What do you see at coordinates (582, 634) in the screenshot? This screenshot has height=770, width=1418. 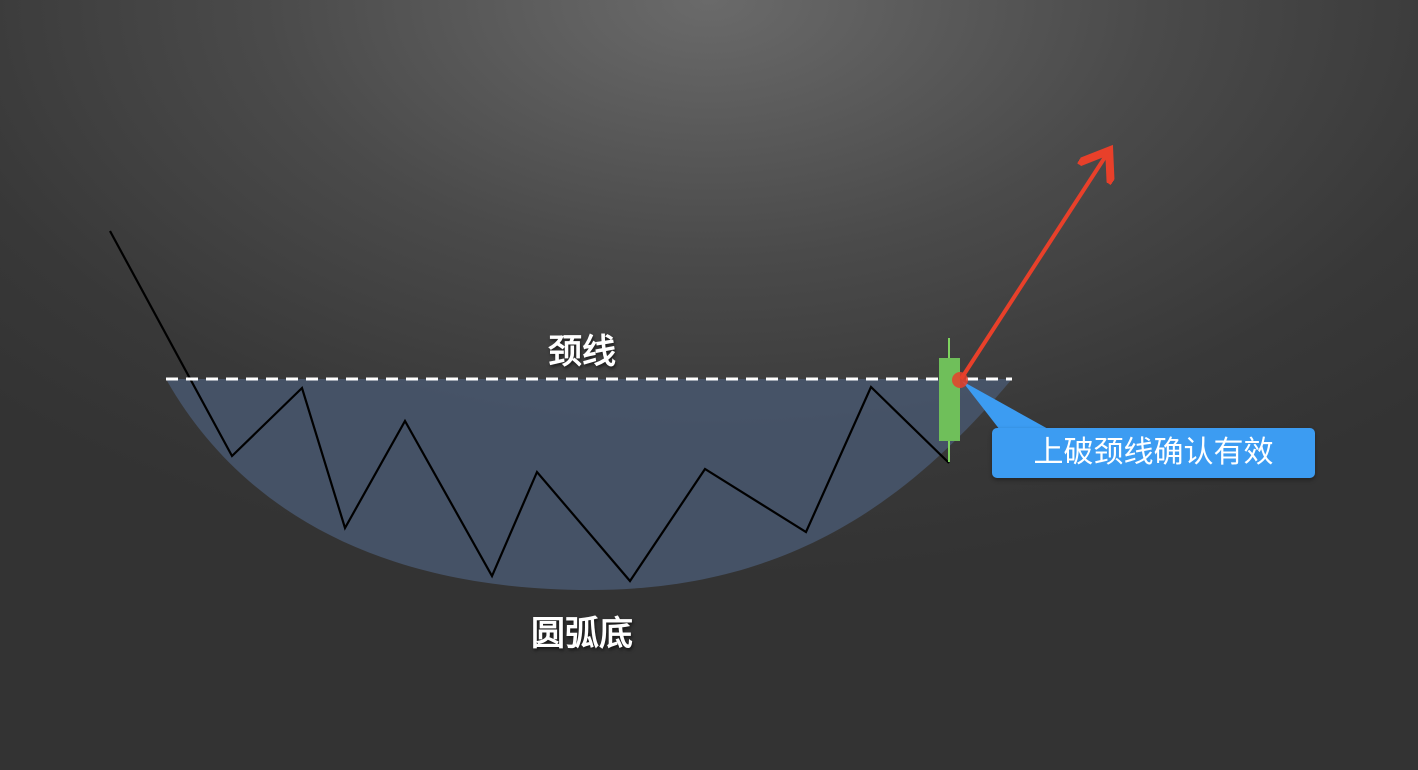 I see `pattern-label: 圆弧底` at bounding box center [582, 634].